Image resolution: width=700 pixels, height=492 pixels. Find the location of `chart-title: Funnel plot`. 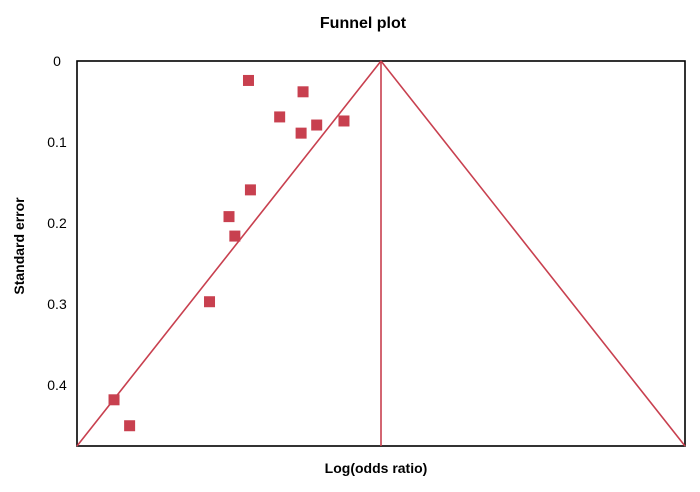

chart-title: Funnel plot is located at coordinates (363, 23).